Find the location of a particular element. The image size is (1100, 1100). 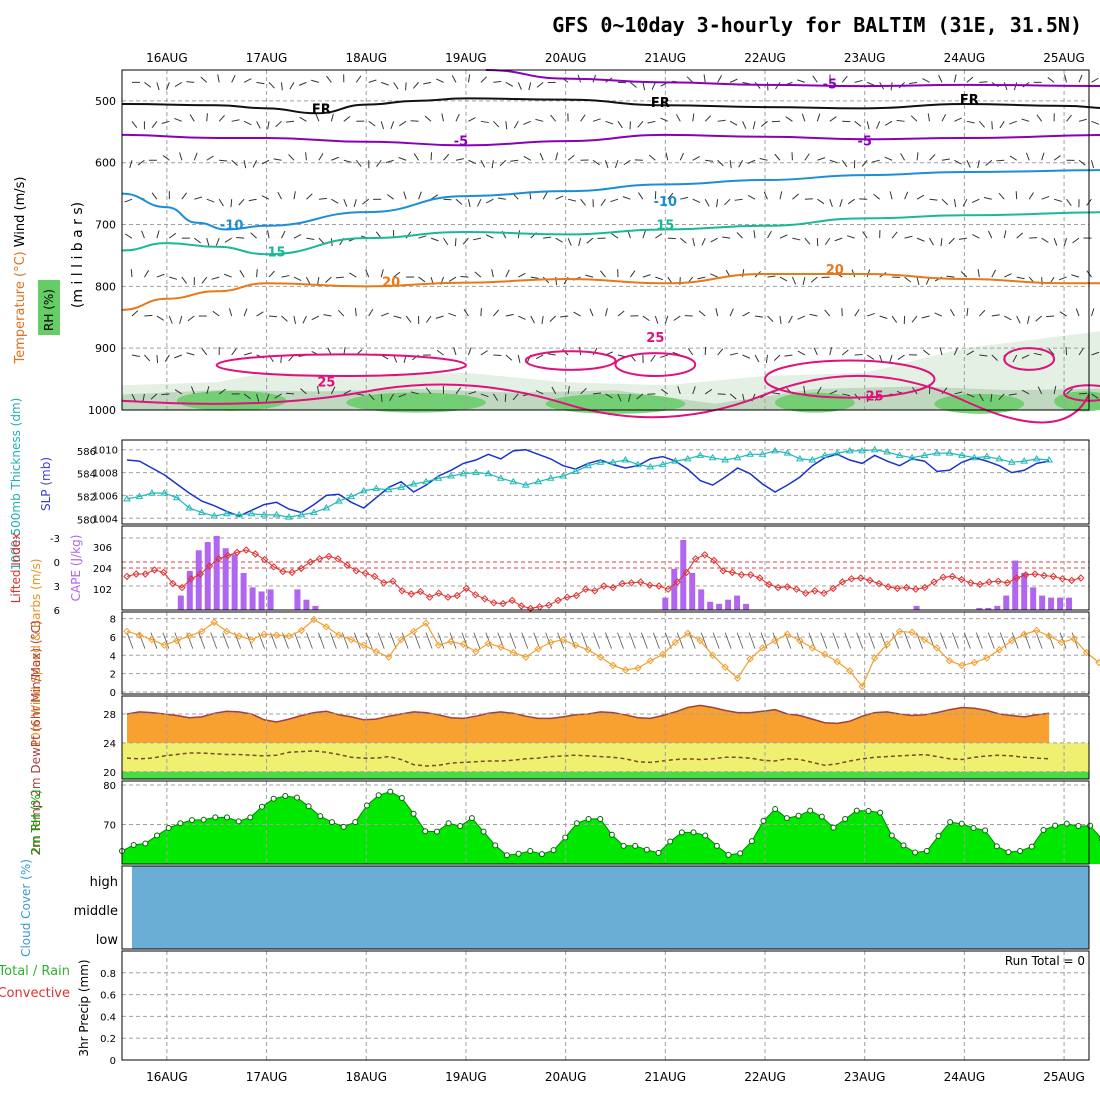

date-label-top: 24AUG is located at coordinates (965, 58).